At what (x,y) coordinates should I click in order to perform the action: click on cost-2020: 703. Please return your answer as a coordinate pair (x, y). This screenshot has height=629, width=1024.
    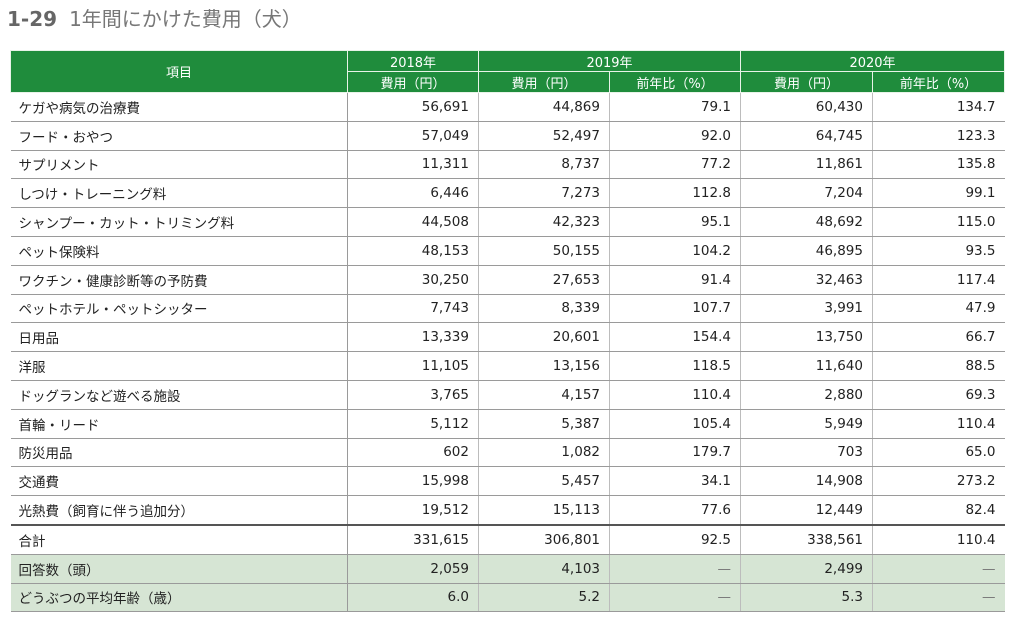
    Looking at the image, I should click on (806, 453).